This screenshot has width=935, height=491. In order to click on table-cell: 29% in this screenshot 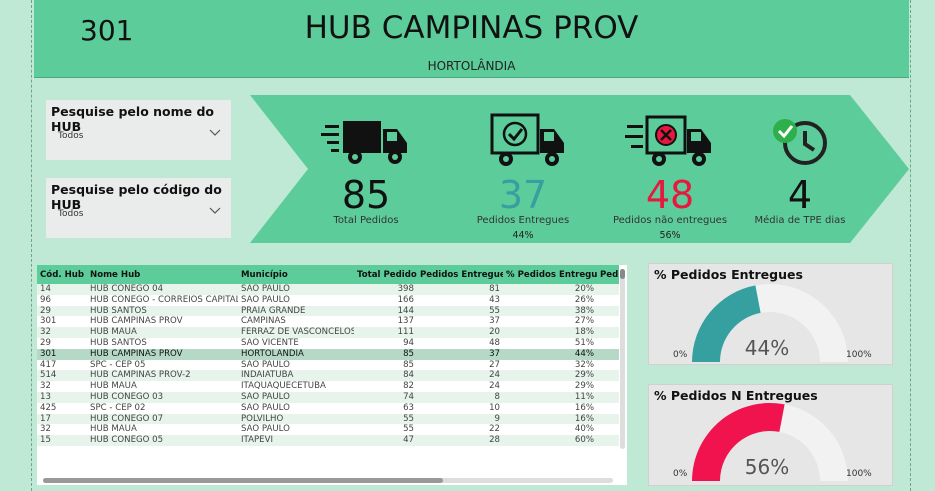, I will do `click(550, 386)`.